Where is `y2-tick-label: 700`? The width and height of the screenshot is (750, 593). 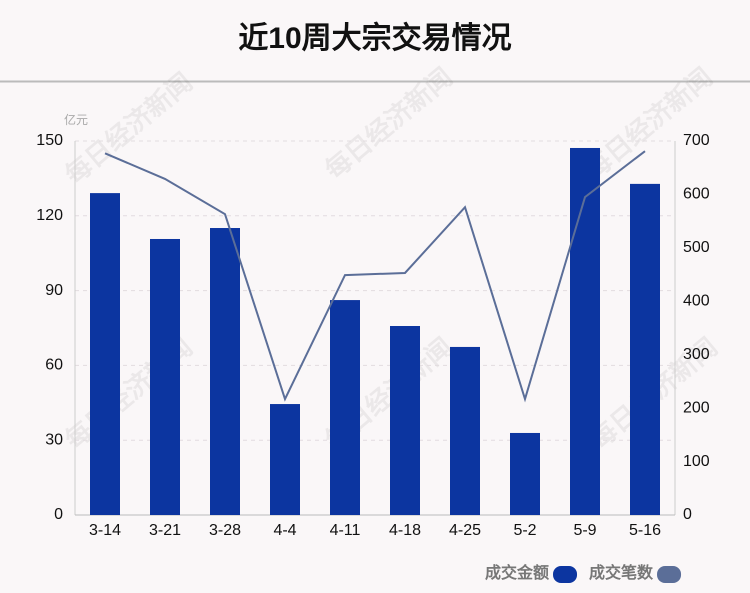 y2-tick-label: 700 is located at coordinates (696, 140).